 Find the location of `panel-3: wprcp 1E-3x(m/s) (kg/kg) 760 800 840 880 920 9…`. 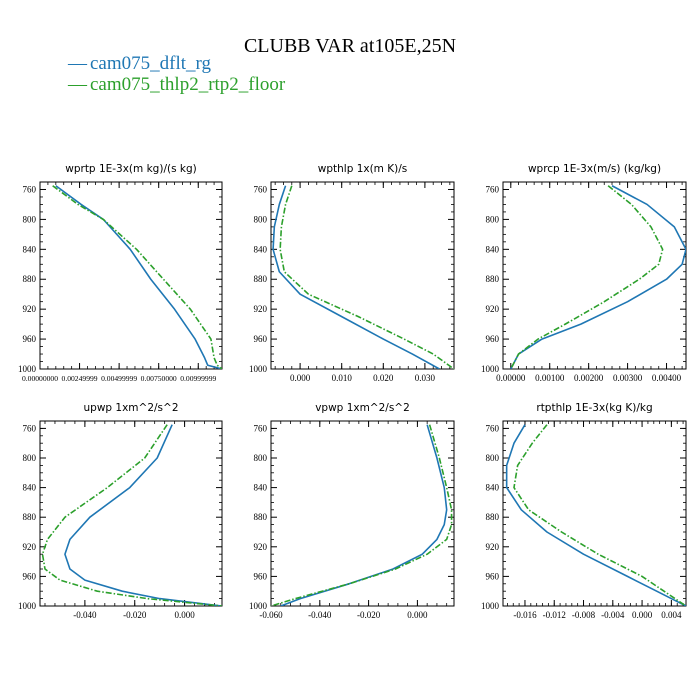

panel-3: wprcp 1E-3x(m/s) (kg/kg) 760 800 840 880 920 9… is located at coordinates (584, 273).